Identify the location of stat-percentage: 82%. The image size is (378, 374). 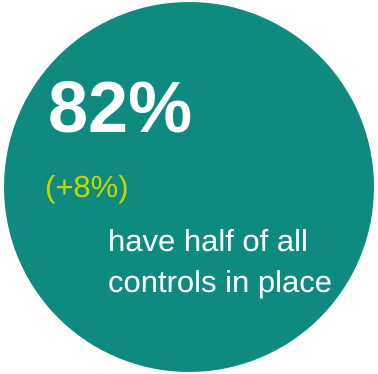
(120, 108).